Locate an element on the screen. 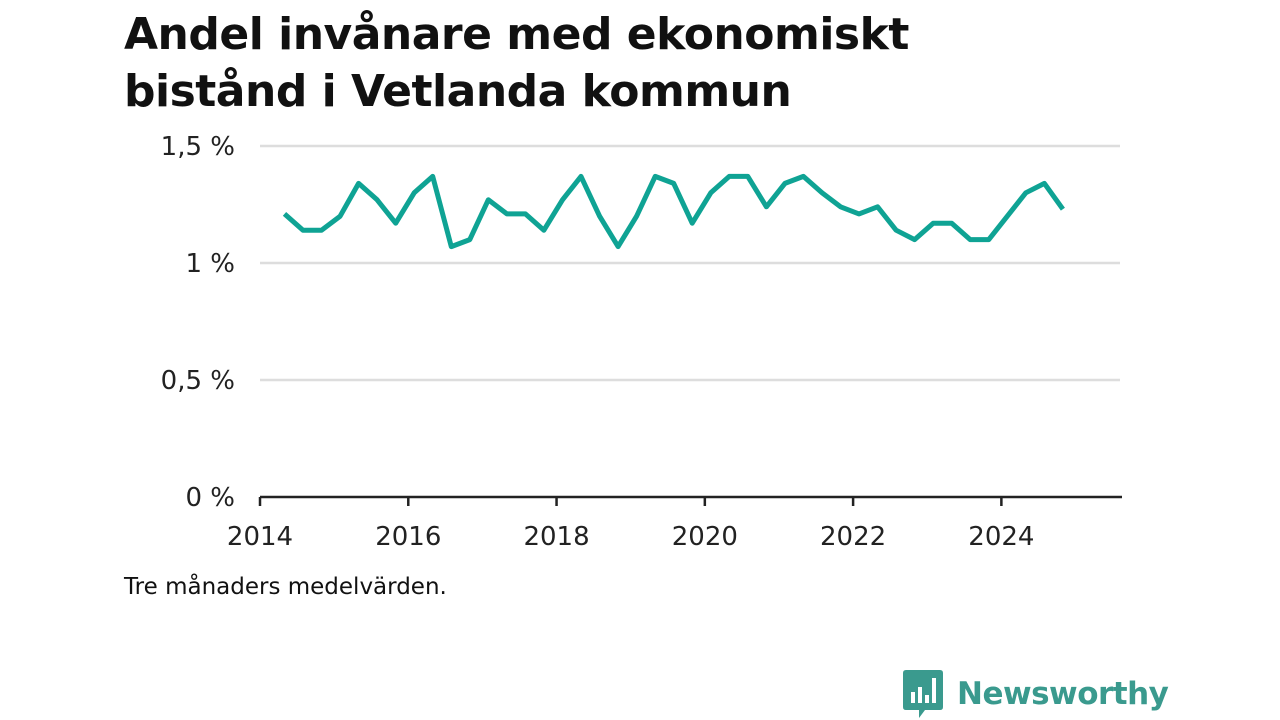  chart-title-line-2: bistånd i Vetlanda kommun is located at coordinates (458, 91).